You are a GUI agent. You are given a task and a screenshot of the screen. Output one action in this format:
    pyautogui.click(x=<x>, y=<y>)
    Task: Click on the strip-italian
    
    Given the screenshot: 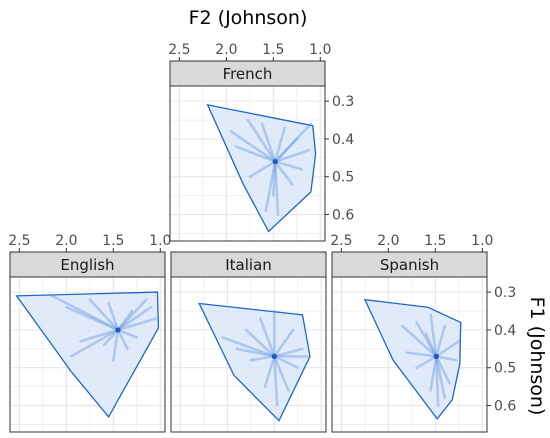 What is the action you would take?
    pyautogui.click(x=248, y=264)
    